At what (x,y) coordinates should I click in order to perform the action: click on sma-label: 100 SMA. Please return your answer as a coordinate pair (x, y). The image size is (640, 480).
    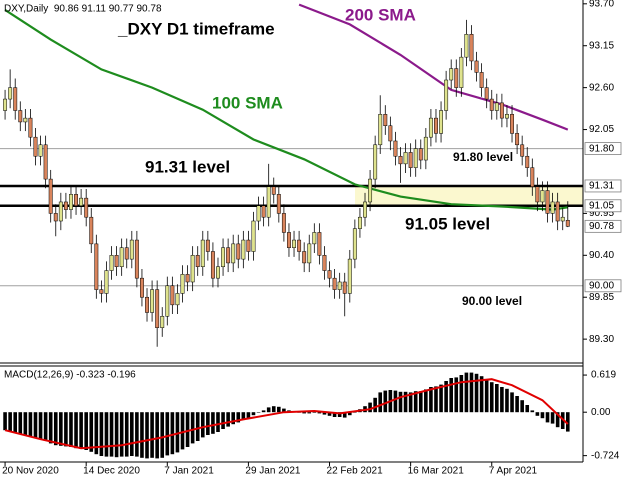
    Looking at the image, I should click on (247, 102).